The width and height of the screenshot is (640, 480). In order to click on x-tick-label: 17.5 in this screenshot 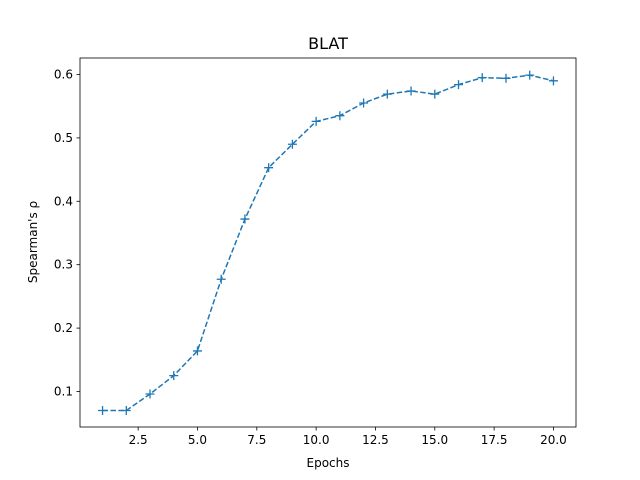, I will do `click(494, 440)`.